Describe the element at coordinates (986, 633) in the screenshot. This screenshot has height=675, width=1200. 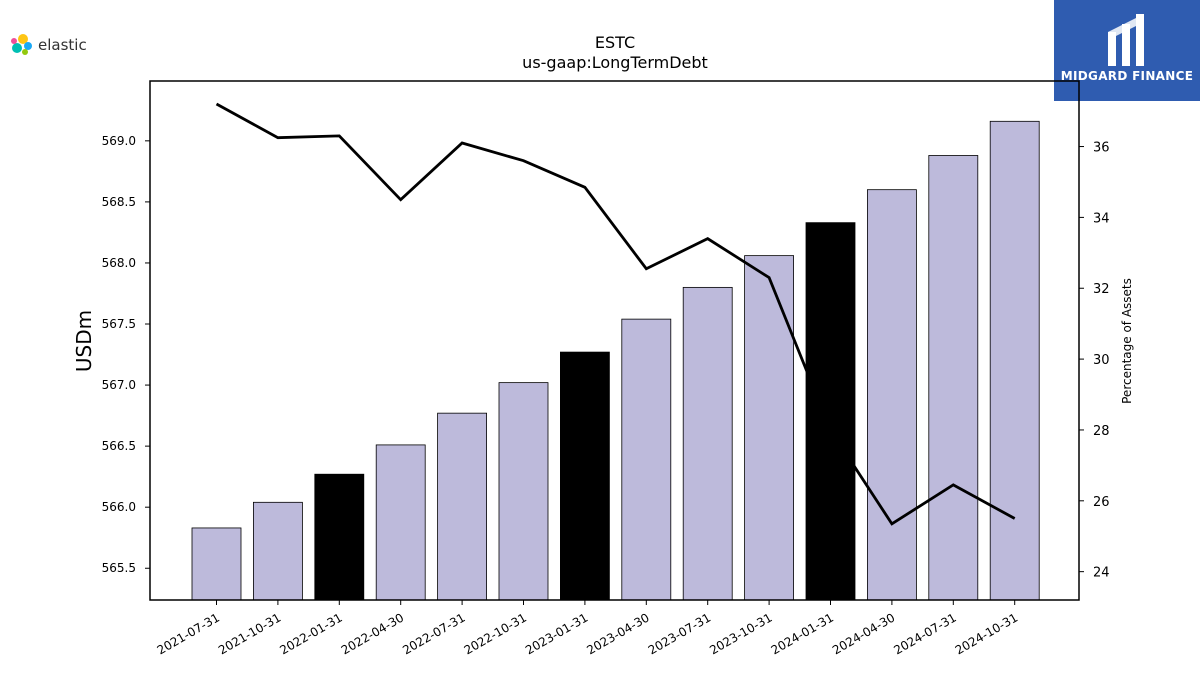
I see `x-tick-label: 2024-10-31` at that location.